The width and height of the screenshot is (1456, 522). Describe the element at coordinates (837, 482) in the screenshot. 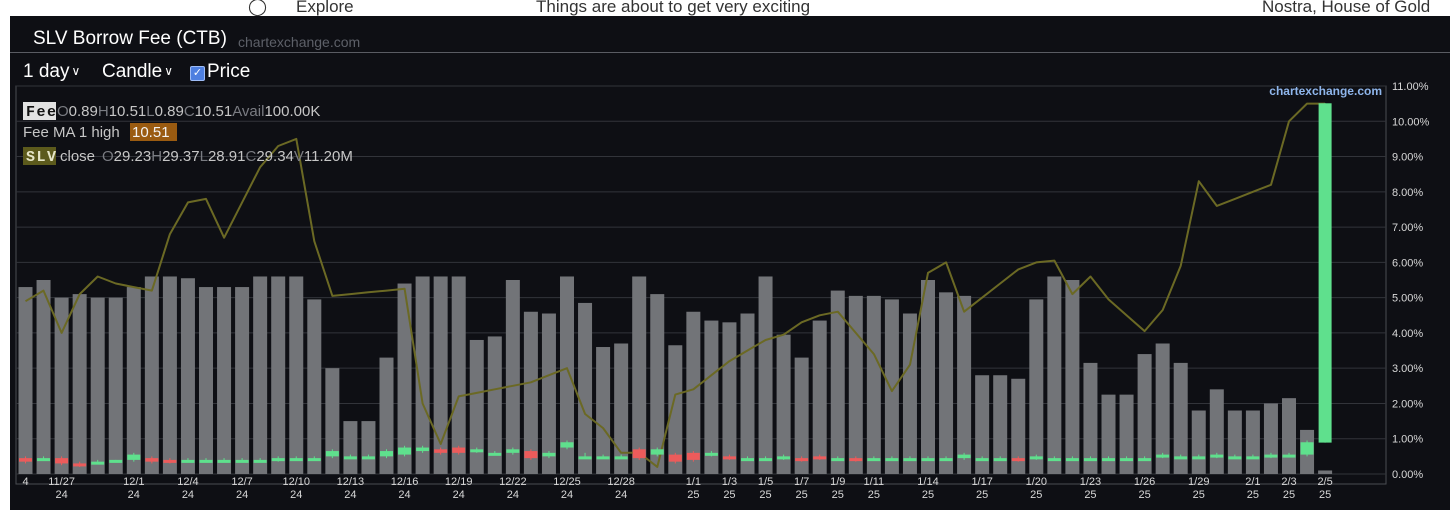

I see `x-tick-label: 1/9` at that location.